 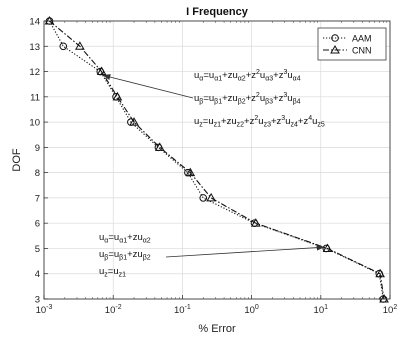 What do you see at coordinates (37, 173) in the screenshot?
I see `y-tick-label: 8` at bounding box center [37, 173].